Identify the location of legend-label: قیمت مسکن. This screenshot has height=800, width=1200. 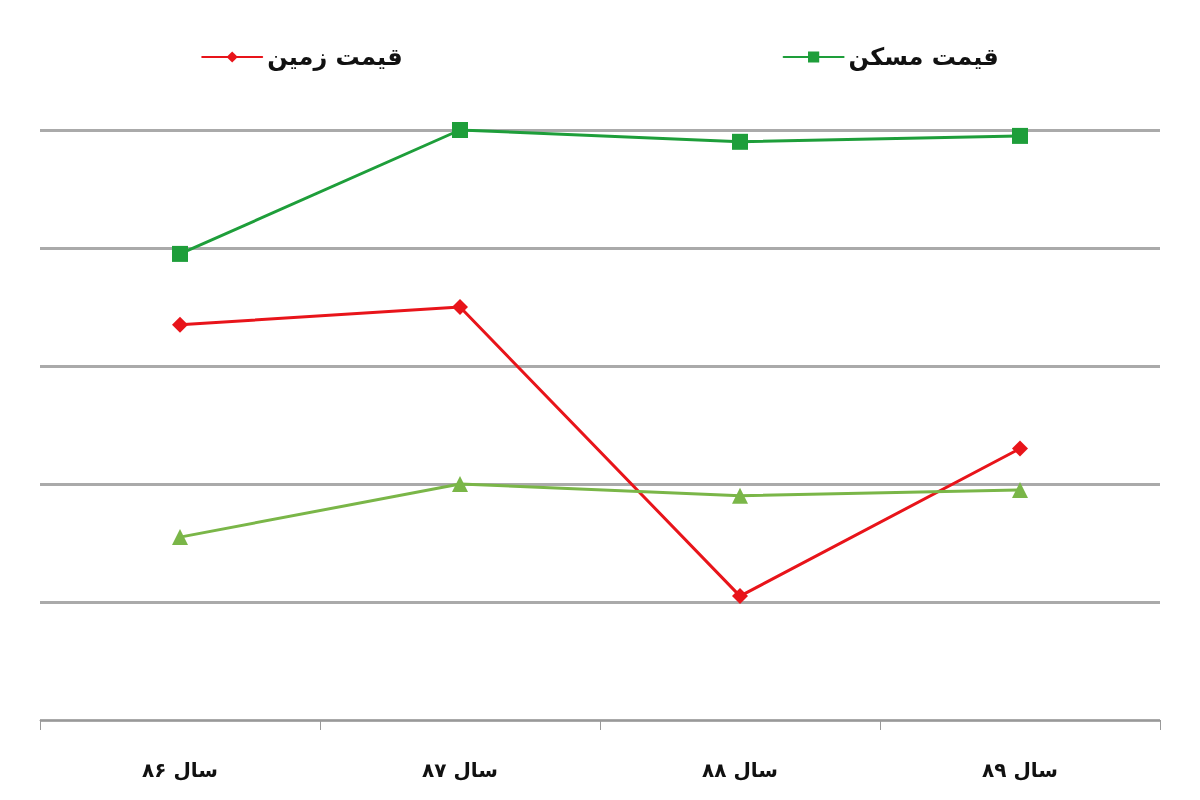
(923, 57).